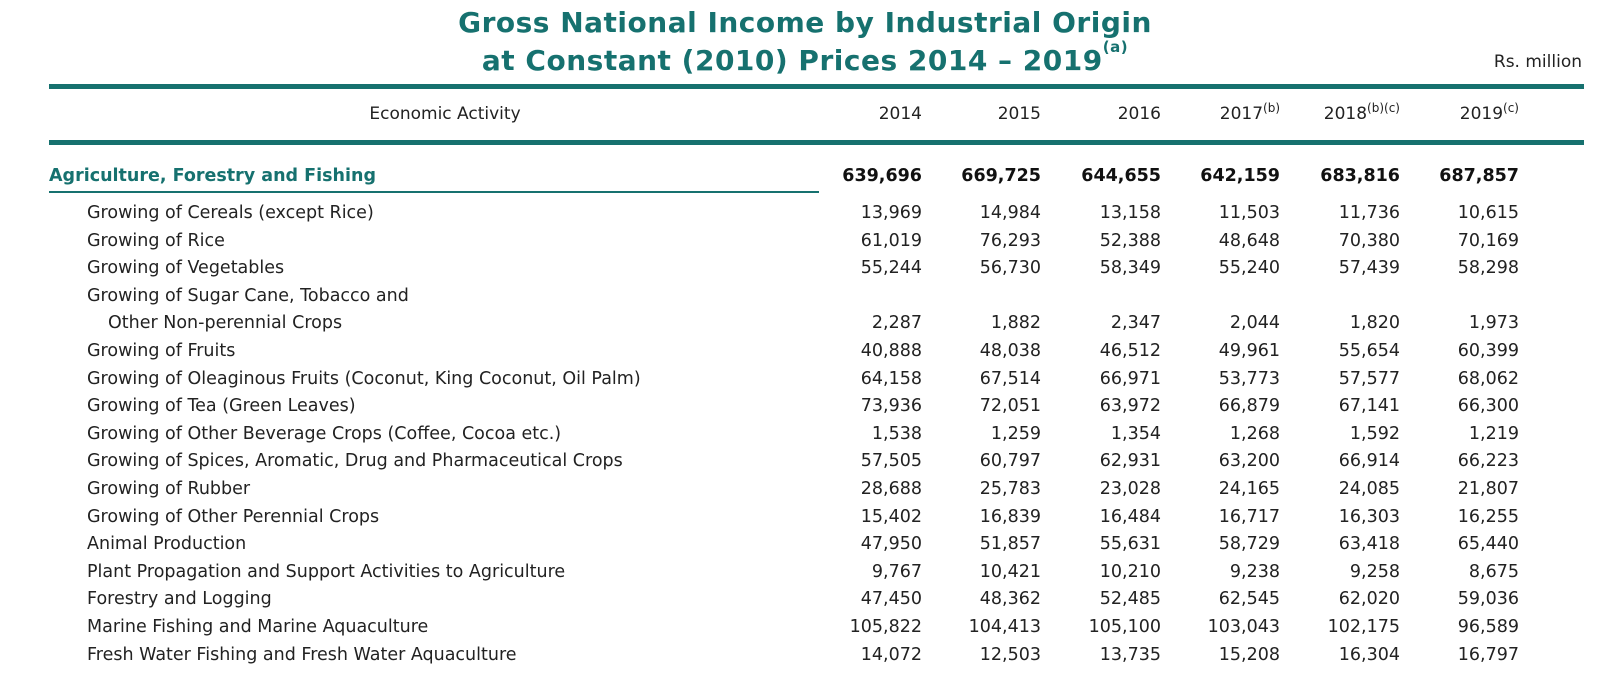 The width and height of the screenshot is (1610, 700). Describe the element at coordinates (1249, 351) in the screenshot. I see `row-value-2017: 49,961` at that location.